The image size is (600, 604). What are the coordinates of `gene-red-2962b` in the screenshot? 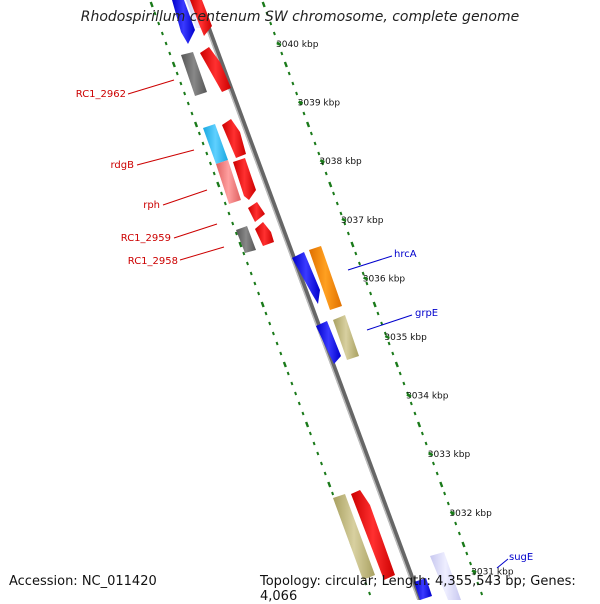 It's located at (215, 69).